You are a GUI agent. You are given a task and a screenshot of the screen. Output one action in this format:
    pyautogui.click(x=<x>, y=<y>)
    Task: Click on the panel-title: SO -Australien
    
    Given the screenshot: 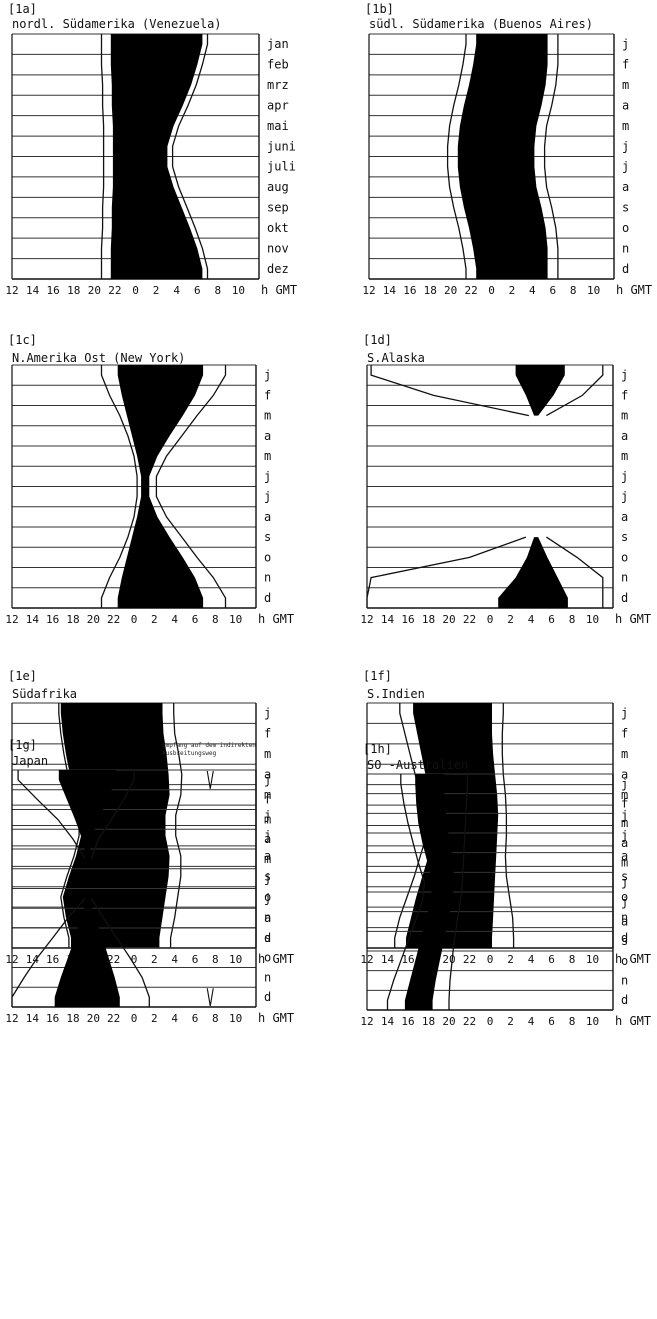 What is the action you would take?
    pyautogui.click(x=418, y=765)
    